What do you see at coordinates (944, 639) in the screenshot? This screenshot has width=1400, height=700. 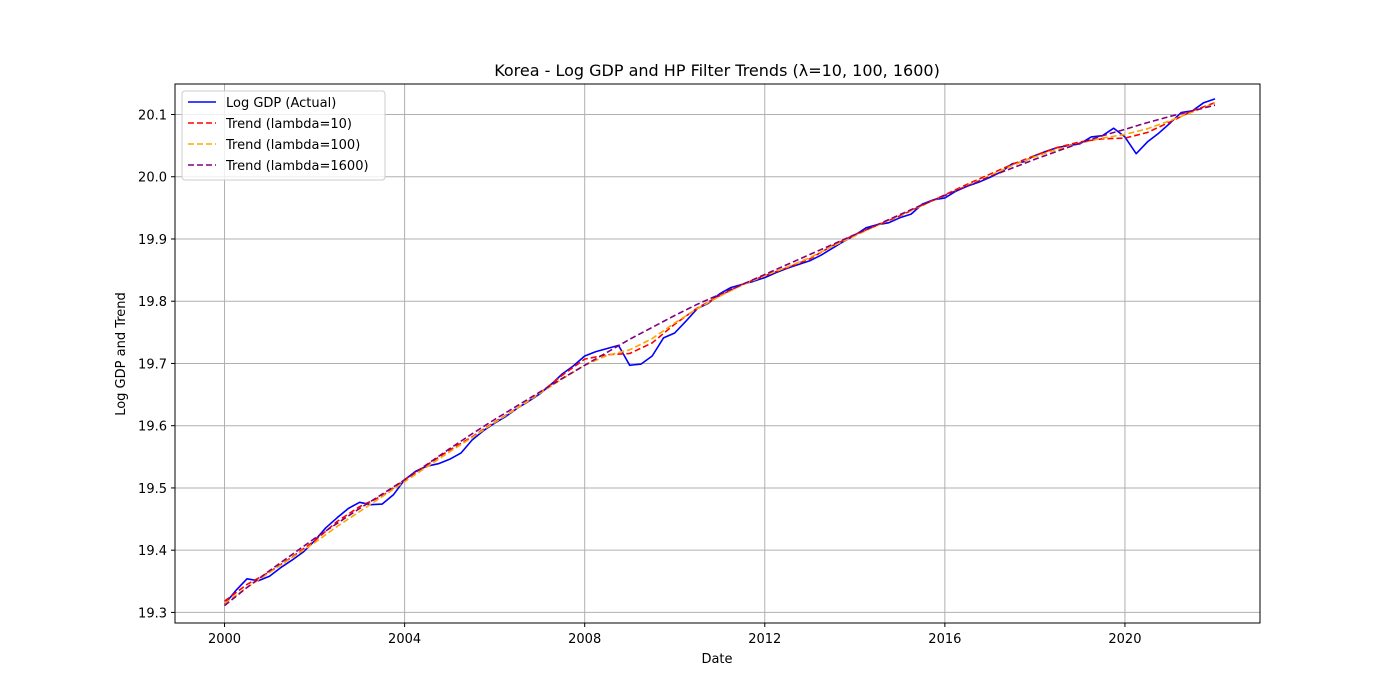 I see `x-tick-label: 2016` at bounding box center [944, 639].